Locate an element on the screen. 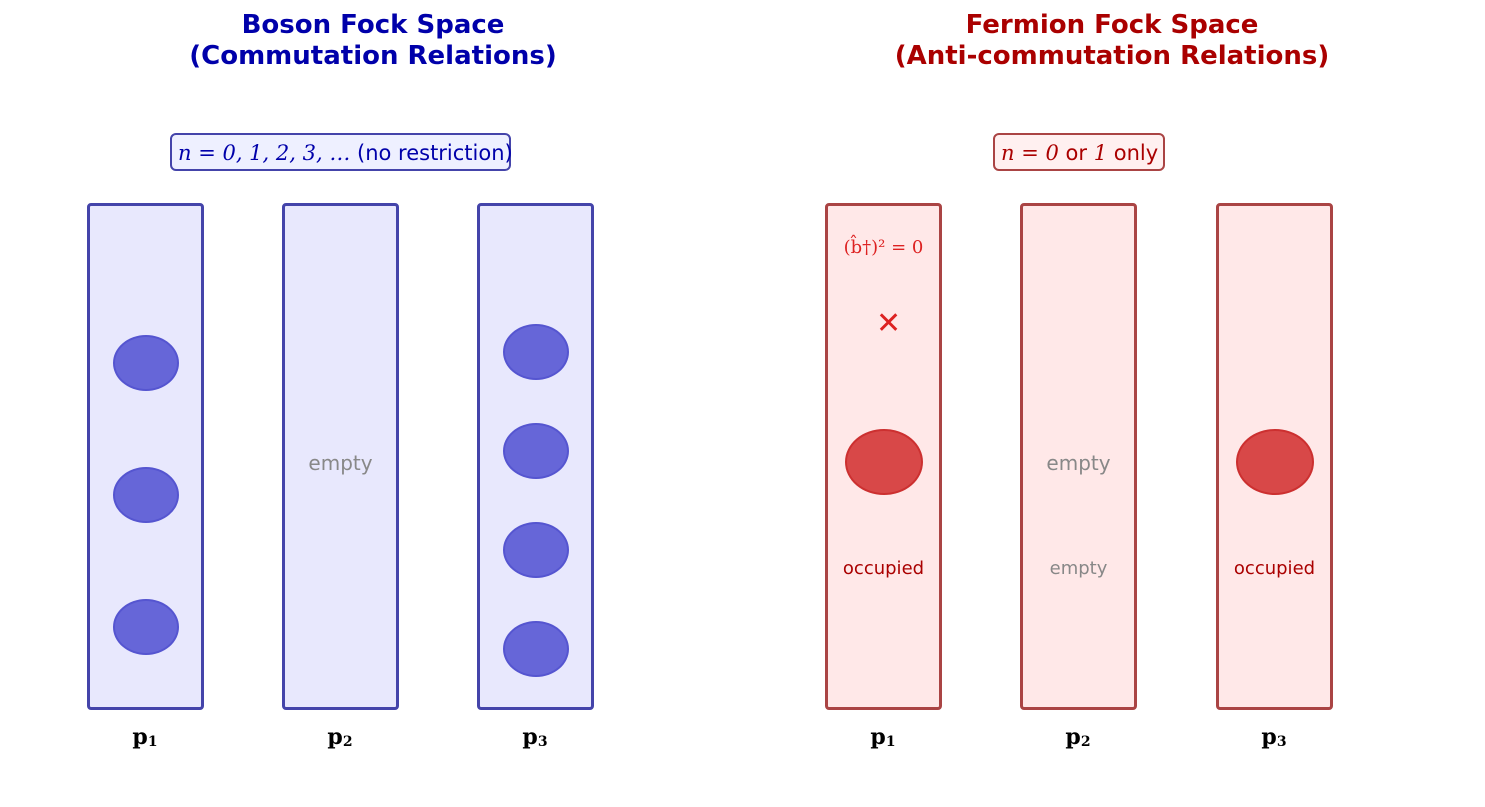 The width and height of the screenshot is (1485, 807). fermion-title-line2: (Anti-commutation Relations) is located at coordinates (1112, 56).